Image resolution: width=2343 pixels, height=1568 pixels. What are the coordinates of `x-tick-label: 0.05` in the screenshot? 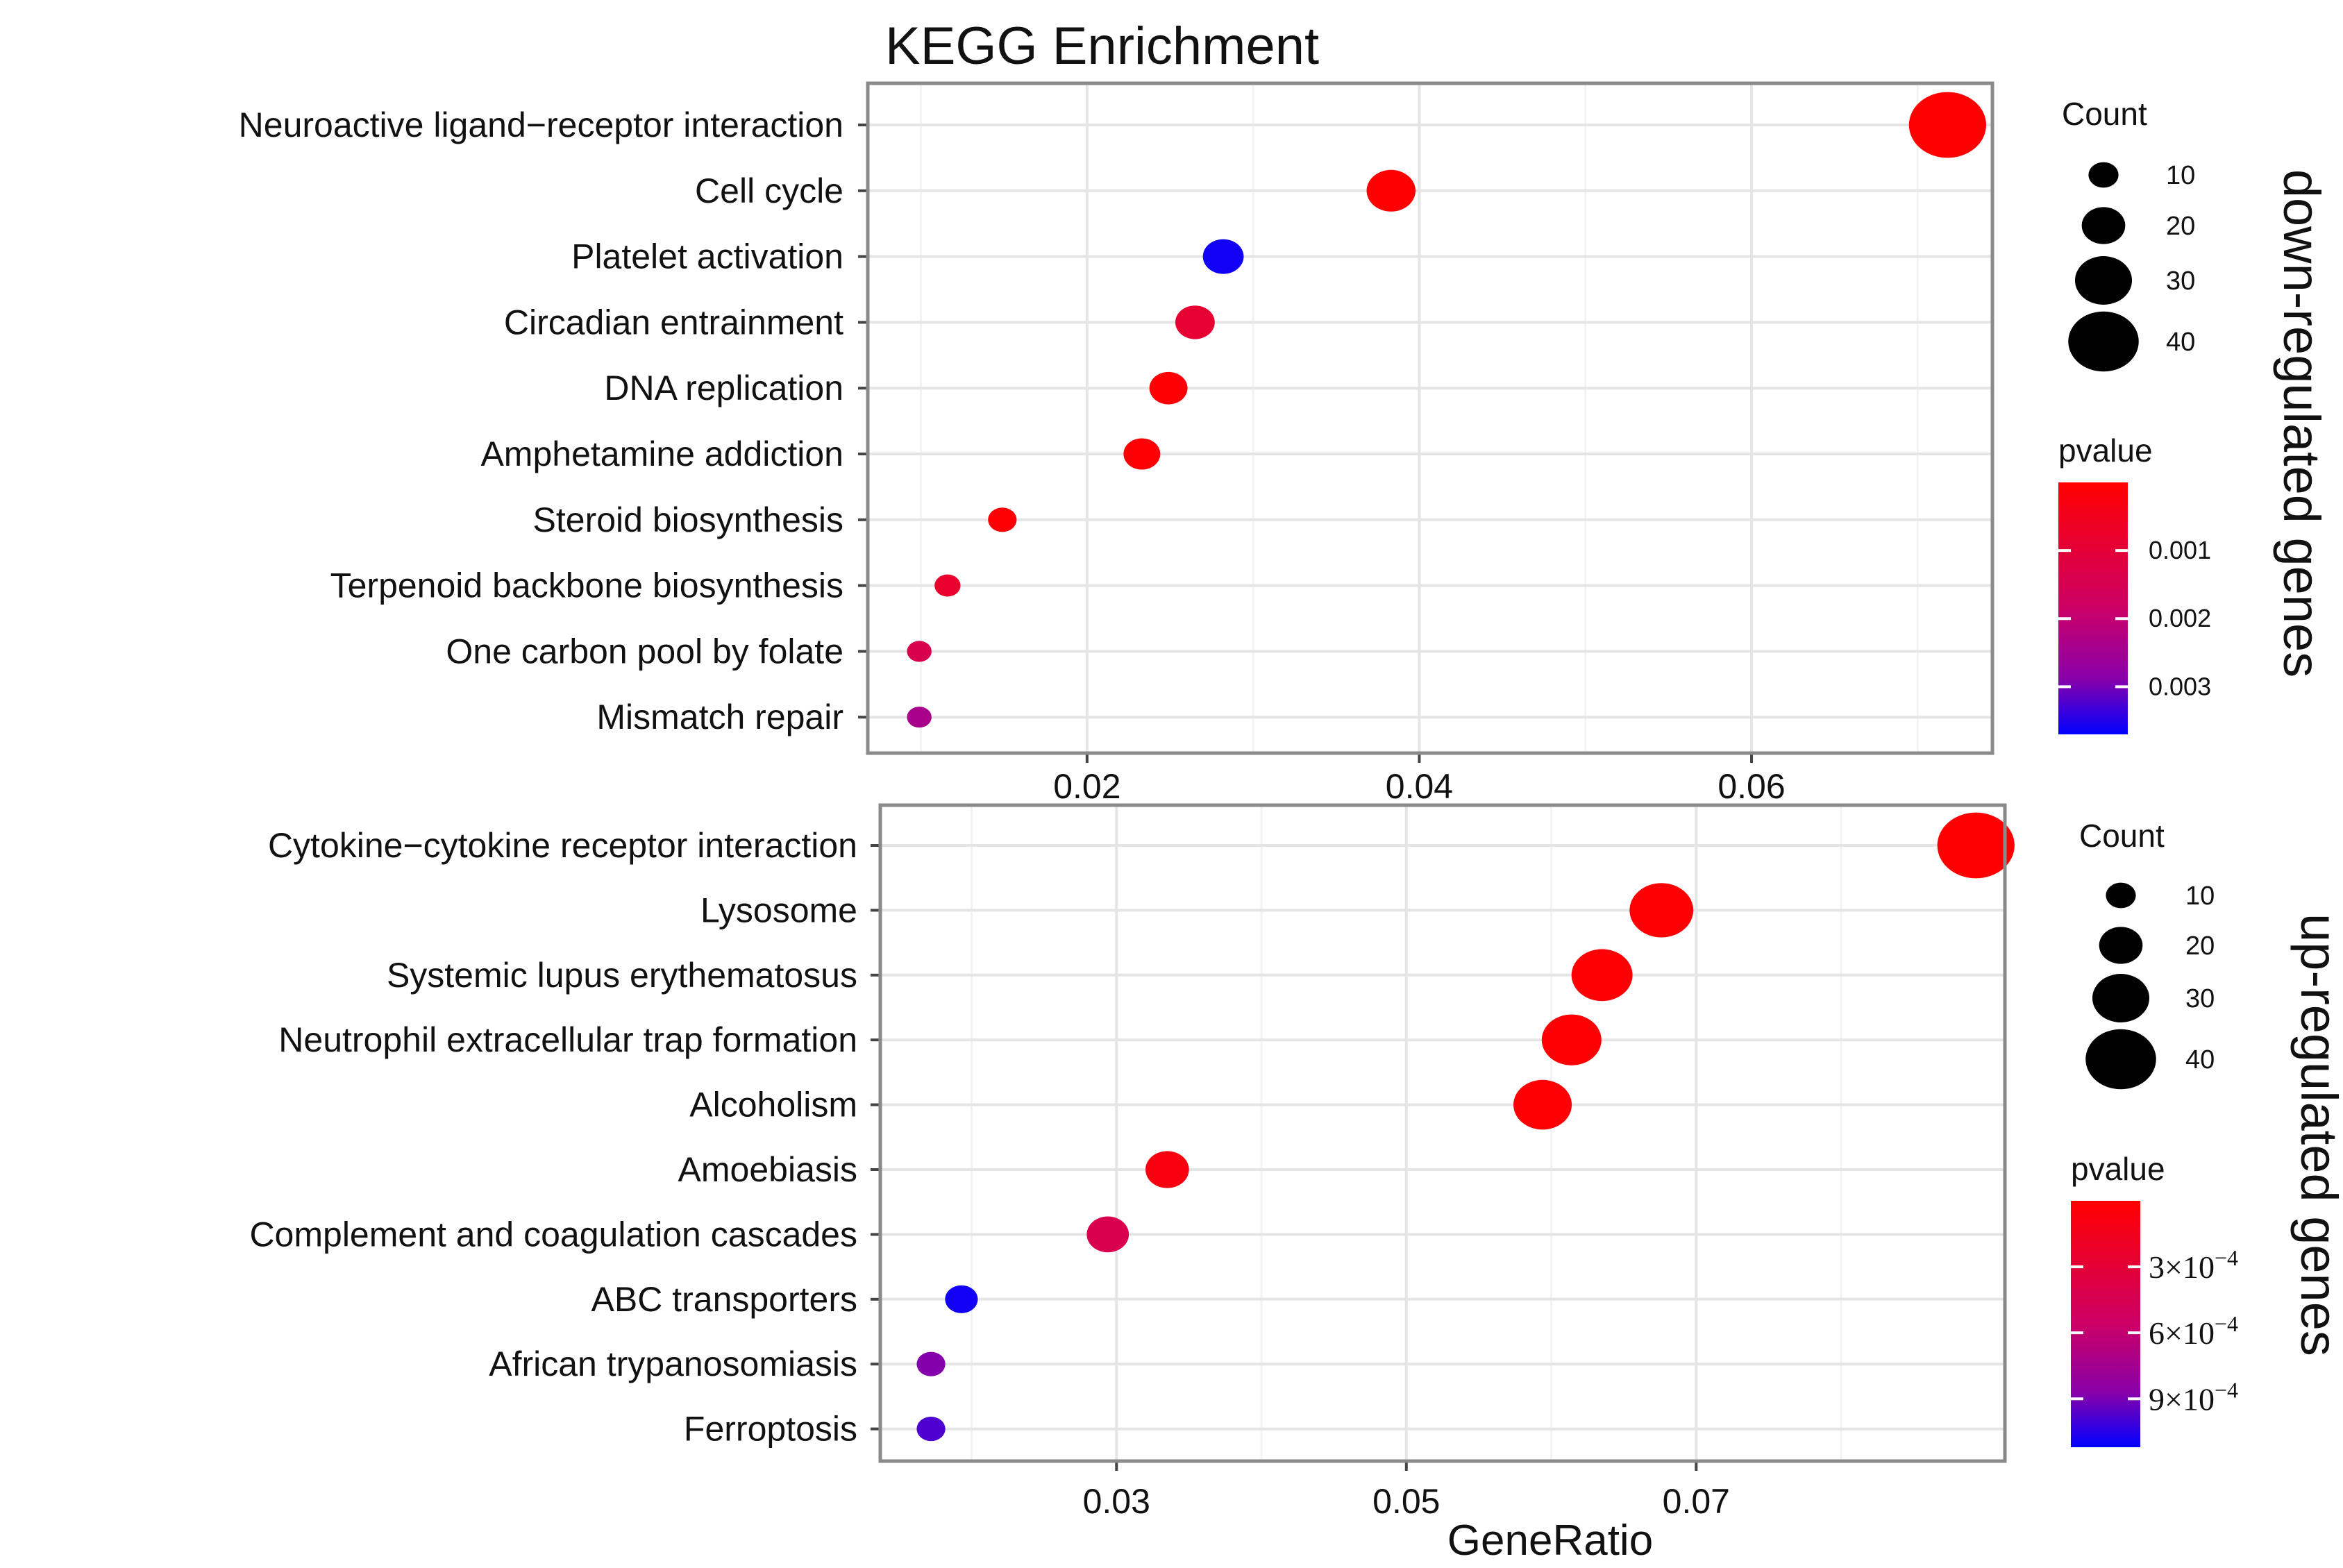 It's located at (1406, 1501).